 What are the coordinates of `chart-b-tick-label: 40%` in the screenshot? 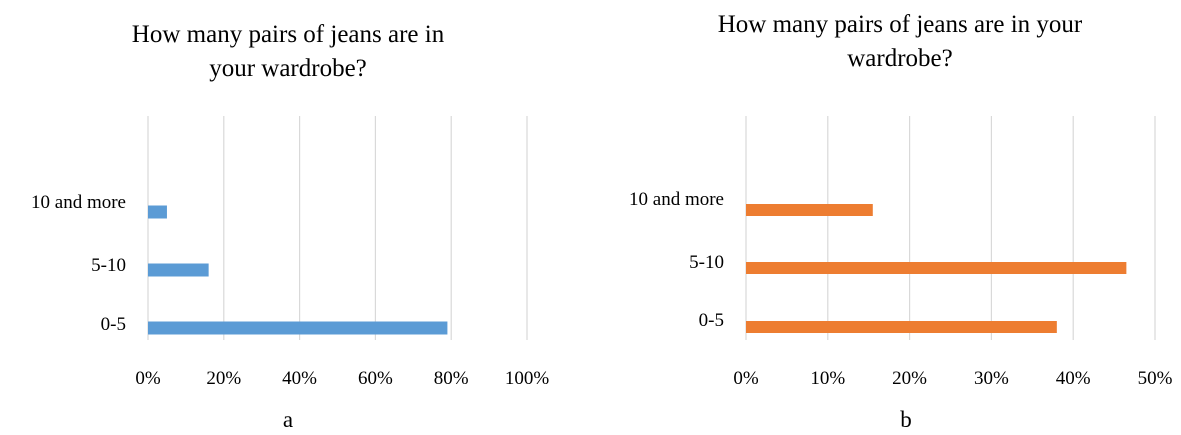 It's located at (1073, 378).